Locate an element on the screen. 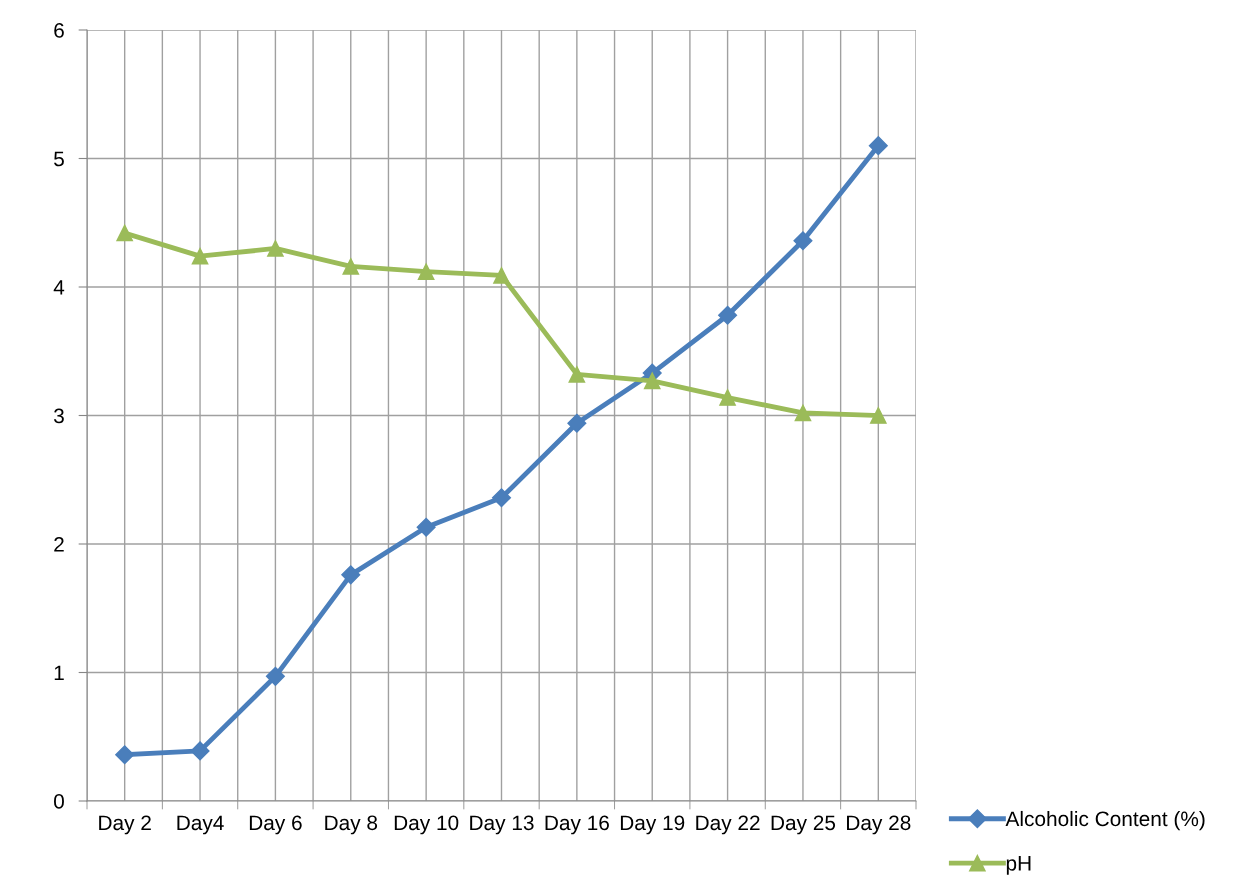 Image resolution: width=1254 pixels, height=888 pixels. y-tick-label: 6 is located at coordinates (59, 30).